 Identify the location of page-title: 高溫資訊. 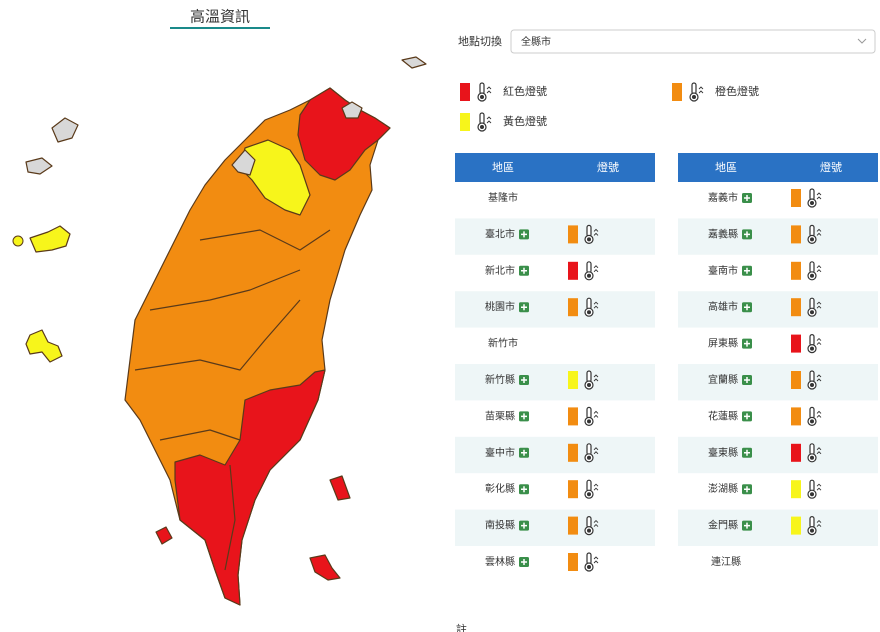
(220, 17).